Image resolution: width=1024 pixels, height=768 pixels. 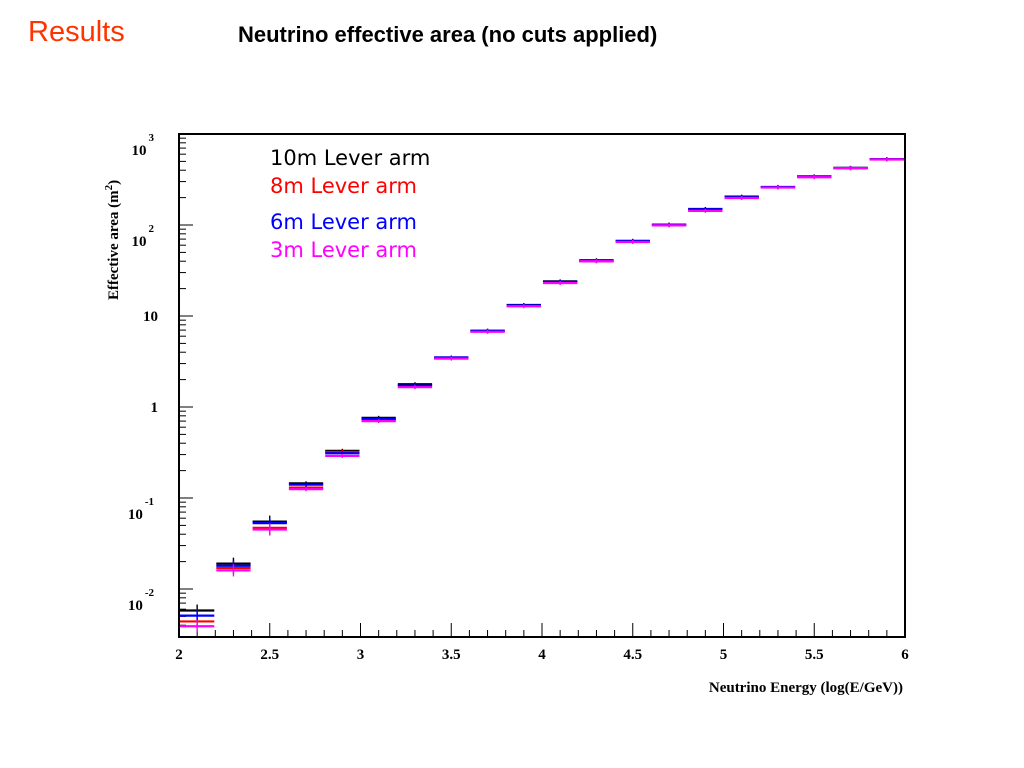 What do you see at coordinates (814, 655) in the screenshot?
I see `x-tick-label: 5.5` at bounding box center [814, 655].